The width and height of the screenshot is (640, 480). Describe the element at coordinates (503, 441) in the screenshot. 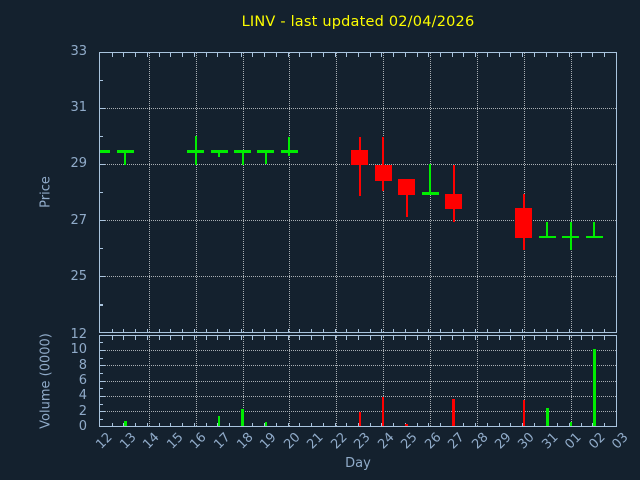

I see `day-tick-label: 29` at that location.